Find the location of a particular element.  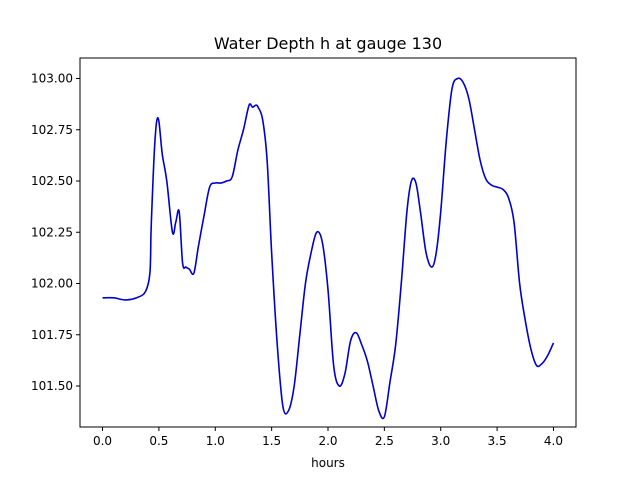

x-tick-label: 0.5 is located at coordinates (158, 441).